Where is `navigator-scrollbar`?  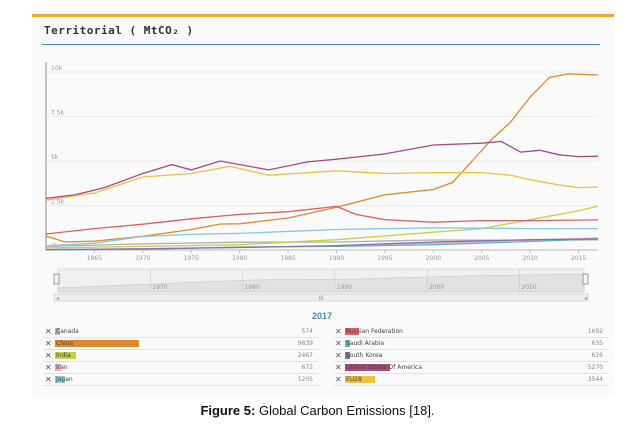 navigator-scrollbar is located at coordinates (321, 297).